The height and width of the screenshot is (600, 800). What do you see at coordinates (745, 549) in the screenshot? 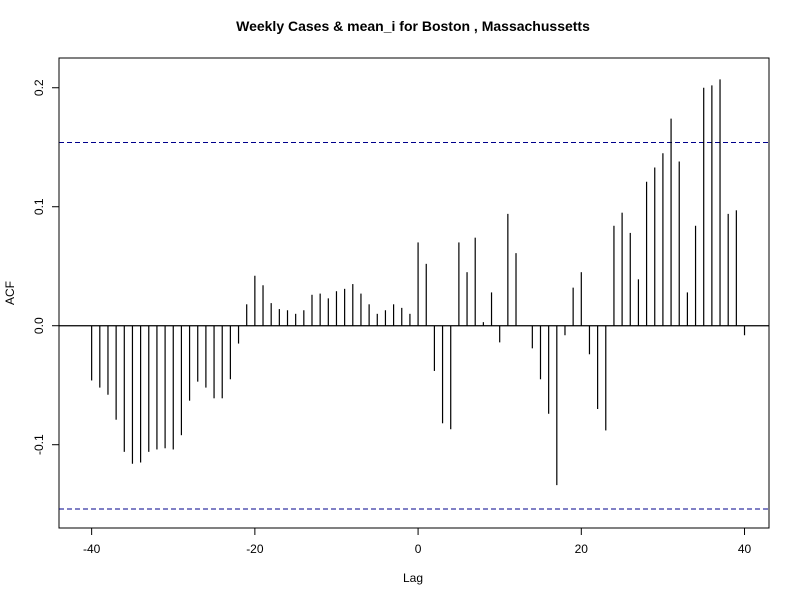
I see `x-tick-label: 40` at bounding box center [745, 549].